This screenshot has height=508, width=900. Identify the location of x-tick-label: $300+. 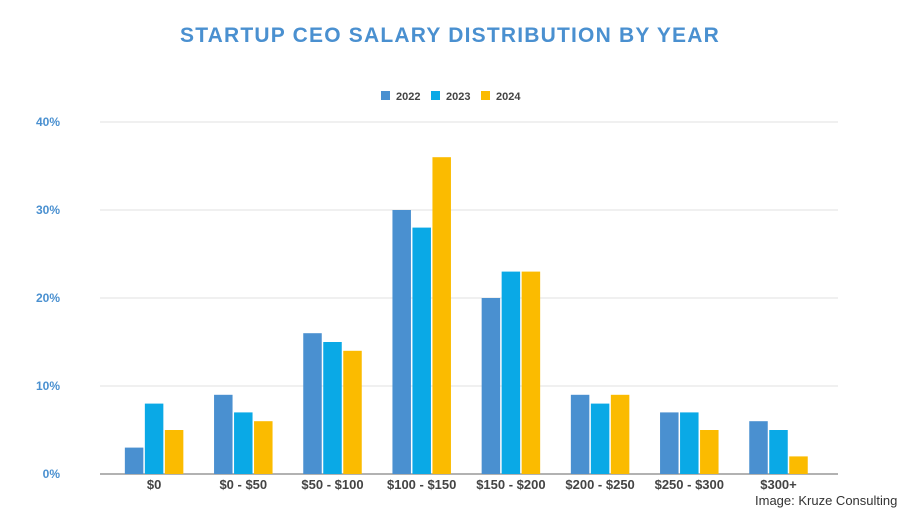
(778, 484).